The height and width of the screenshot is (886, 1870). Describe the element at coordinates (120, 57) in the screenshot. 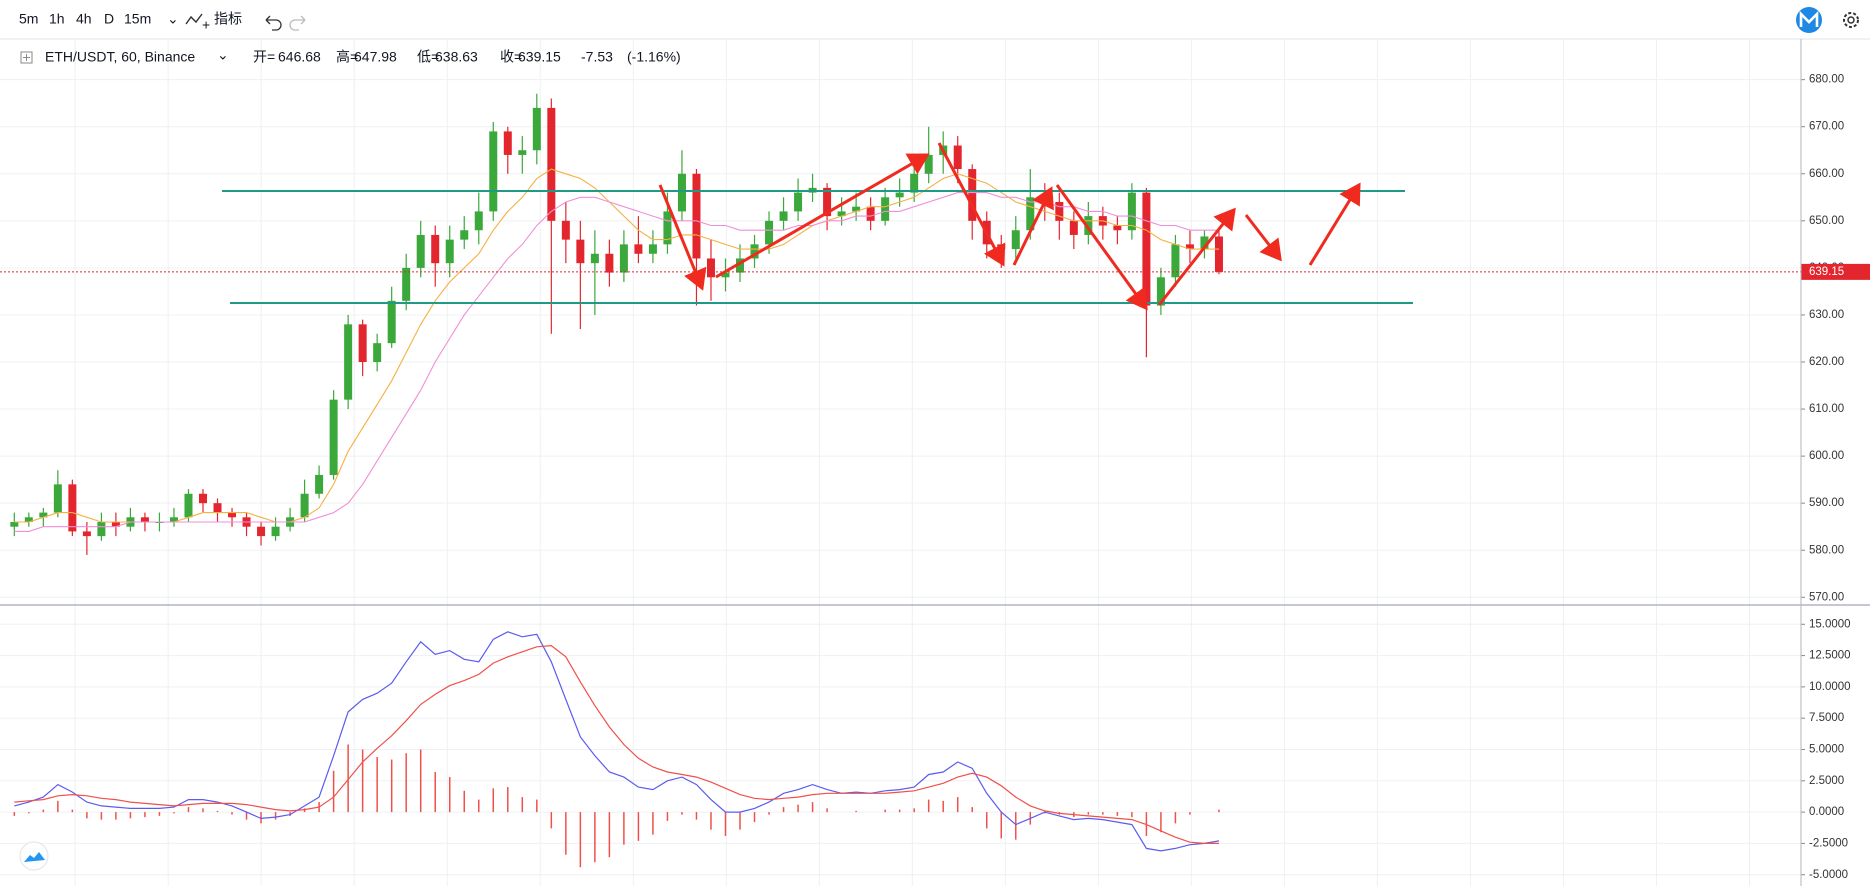

I see `symbol: ETH/USDT, 60, Binance` at that location.